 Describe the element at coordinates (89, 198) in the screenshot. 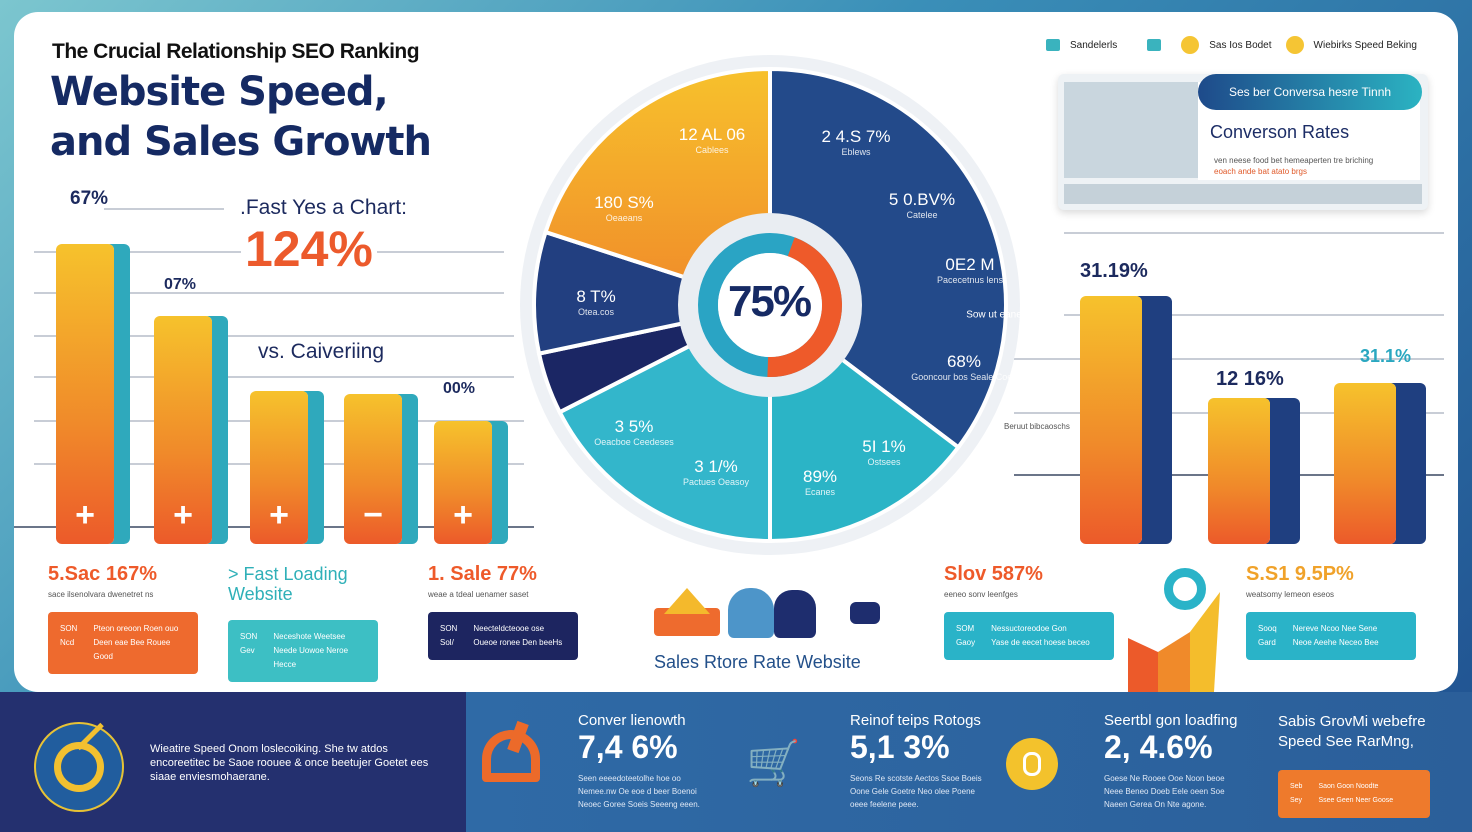

I see `bar-label: 67%` at that location.